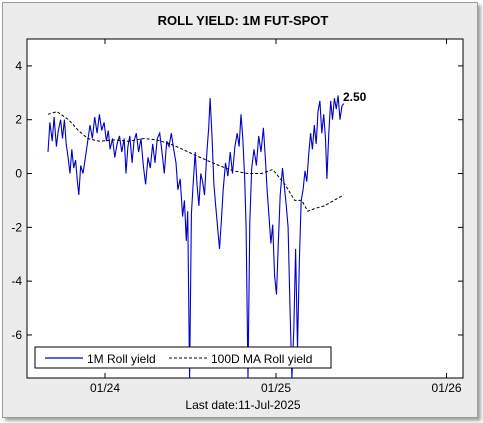  What do you see at coordinates (16, 335) in the screenshot?
I see `y-tick-label: -6` at bounding box center [16, 335].